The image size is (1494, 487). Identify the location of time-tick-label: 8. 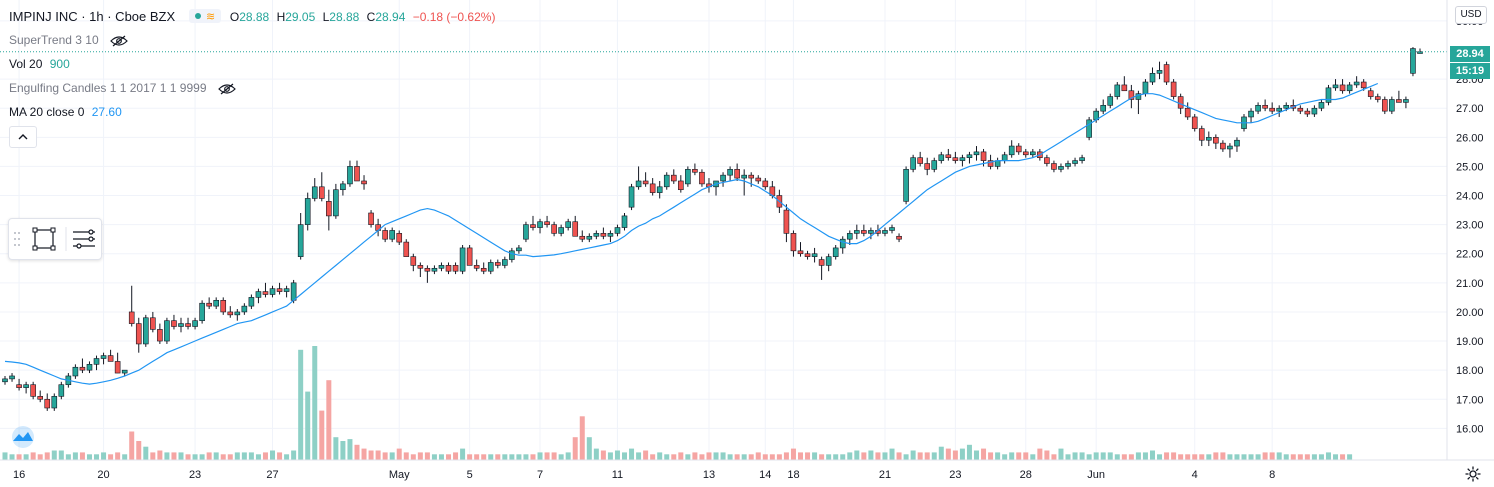
(1272, 475).